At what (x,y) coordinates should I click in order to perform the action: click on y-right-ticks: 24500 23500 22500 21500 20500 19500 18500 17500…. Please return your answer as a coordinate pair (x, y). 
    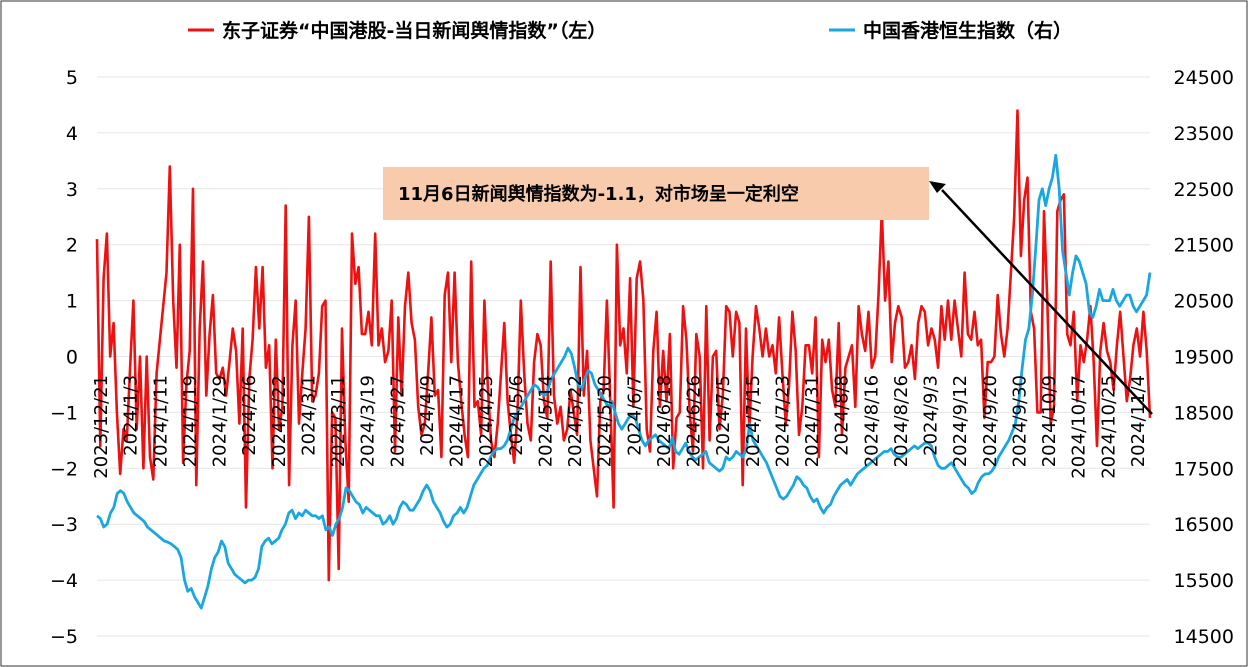
    Looking at the image, I should click on (1204, 357).